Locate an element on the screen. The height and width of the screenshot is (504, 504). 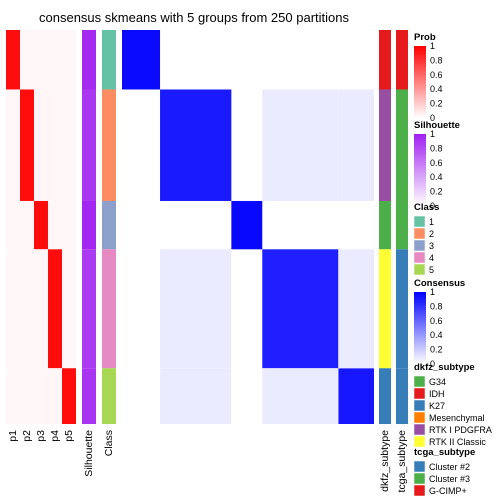
column-label-p5: p5 is located at coordinates (69, 436).